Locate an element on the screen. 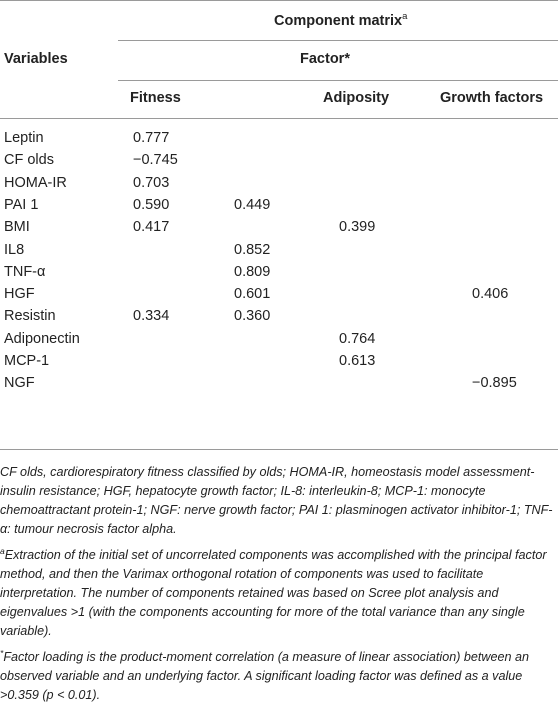  variable-name: NGF is located at coordinates (19, 383).